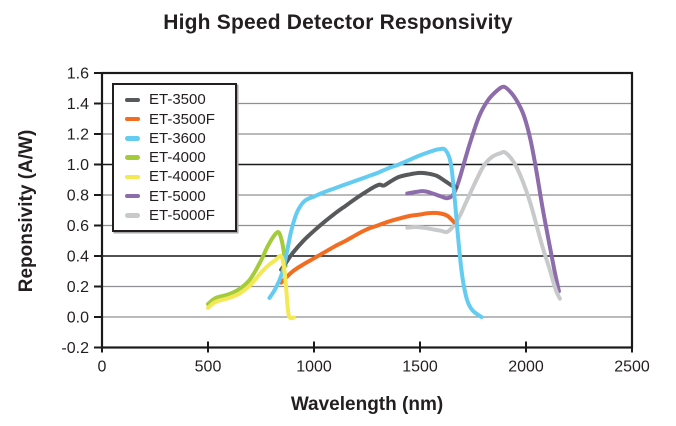 This screenshot has width=676, height=426. I want to click on series-ET-5000F, so click(483, 225).